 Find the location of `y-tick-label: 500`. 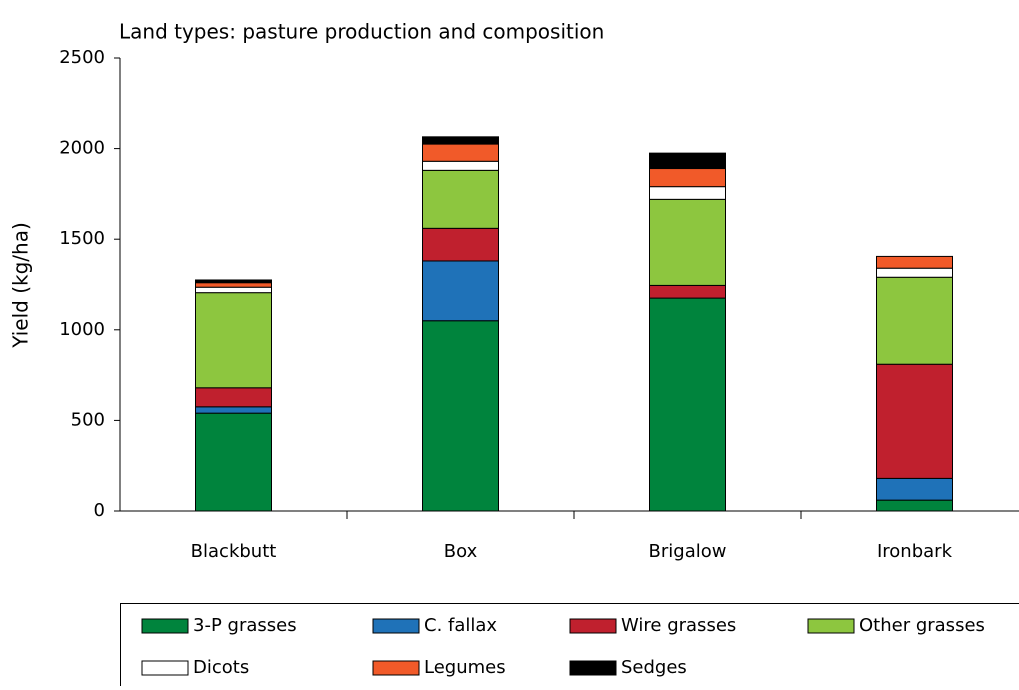

y-tick-label: 500 is located at coordinates (88, 419).